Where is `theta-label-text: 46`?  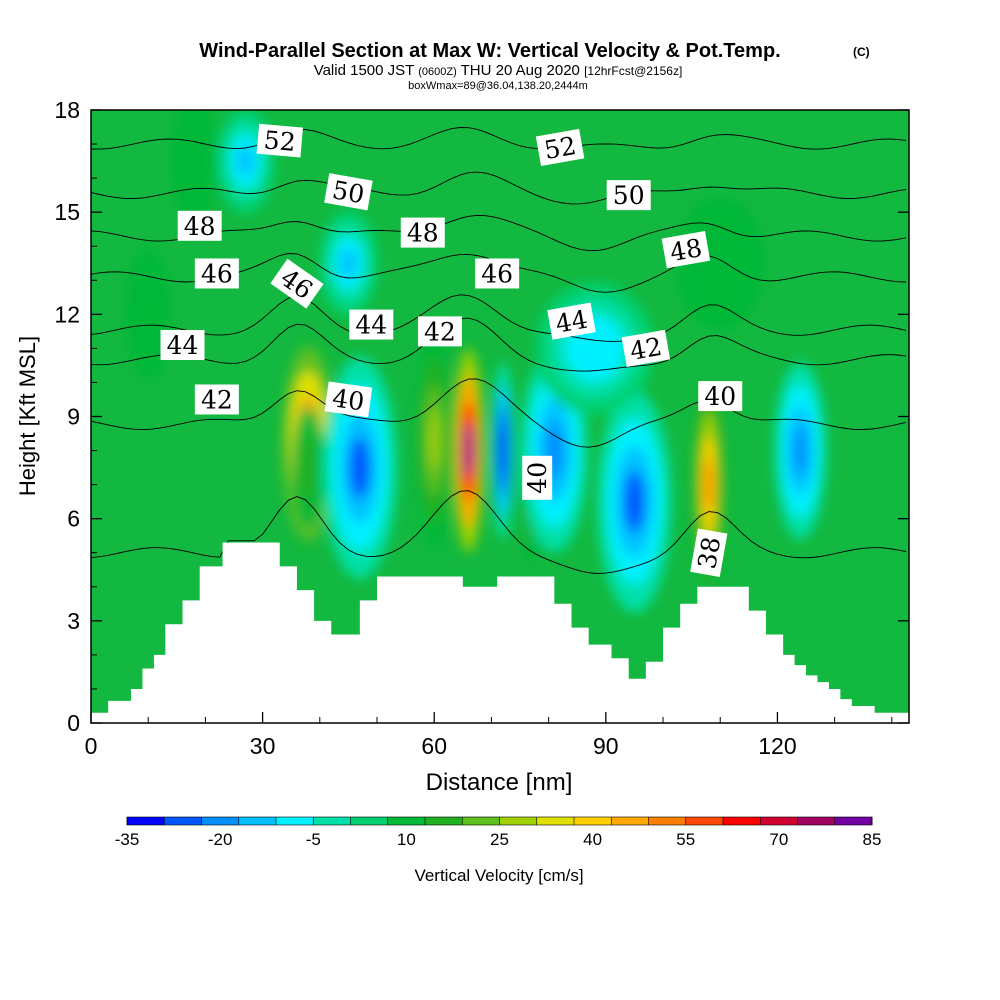
theta-label-text: 46 is located at coordinates (497, 273).